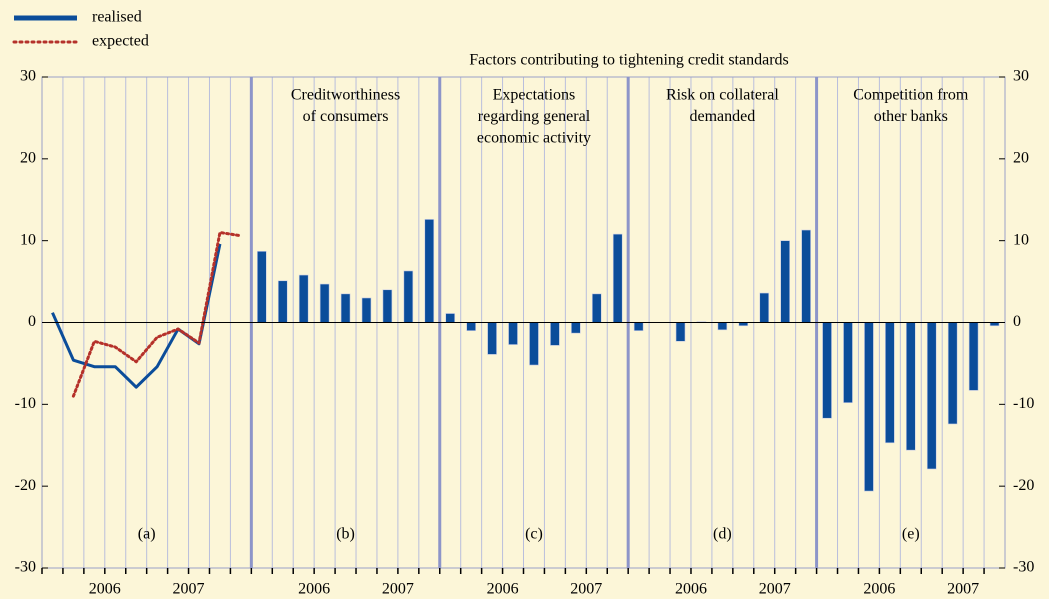 This screenshot has width=1049, height=599. I want to click on y2-tick-label: -10, so click(1023, 403).